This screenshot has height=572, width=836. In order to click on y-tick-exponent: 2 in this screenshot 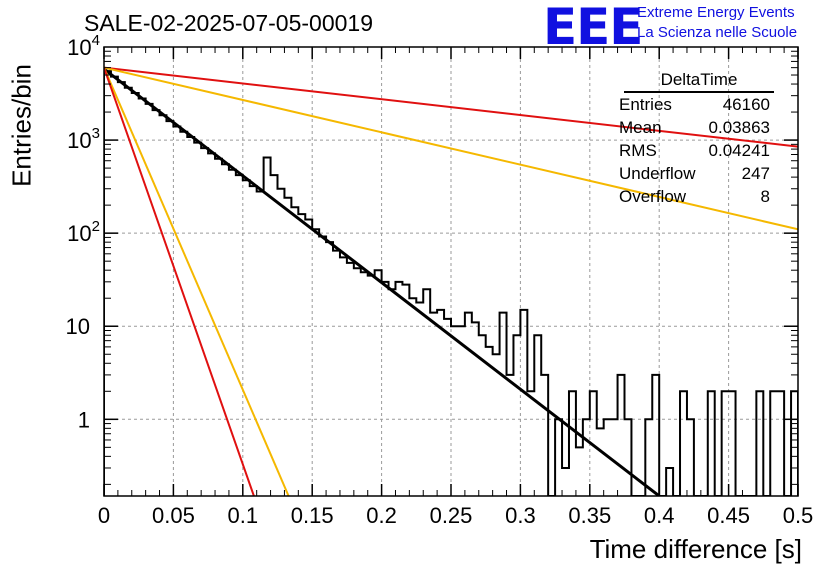, I will do `click(96, 226)`.